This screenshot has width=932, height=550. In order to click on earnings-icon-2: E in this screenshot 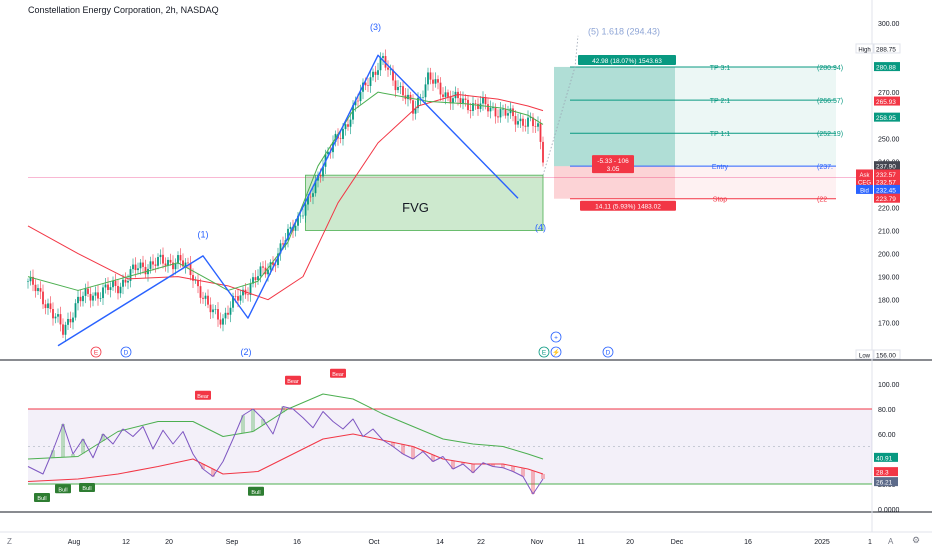, I will do `click(544, 353)`.